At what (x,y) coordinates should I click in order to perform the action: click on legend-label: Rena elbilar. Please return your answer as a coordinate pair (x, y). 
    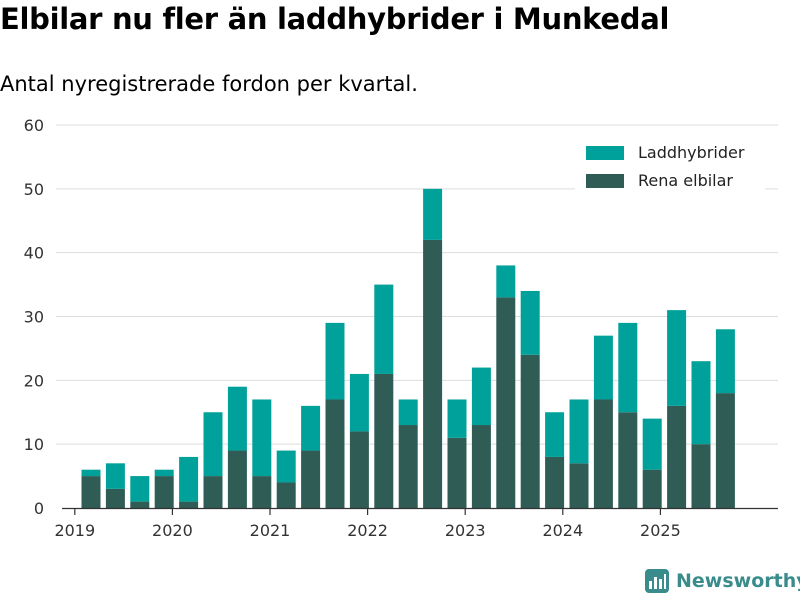
    Looking at the image, I should click on (685, 180).